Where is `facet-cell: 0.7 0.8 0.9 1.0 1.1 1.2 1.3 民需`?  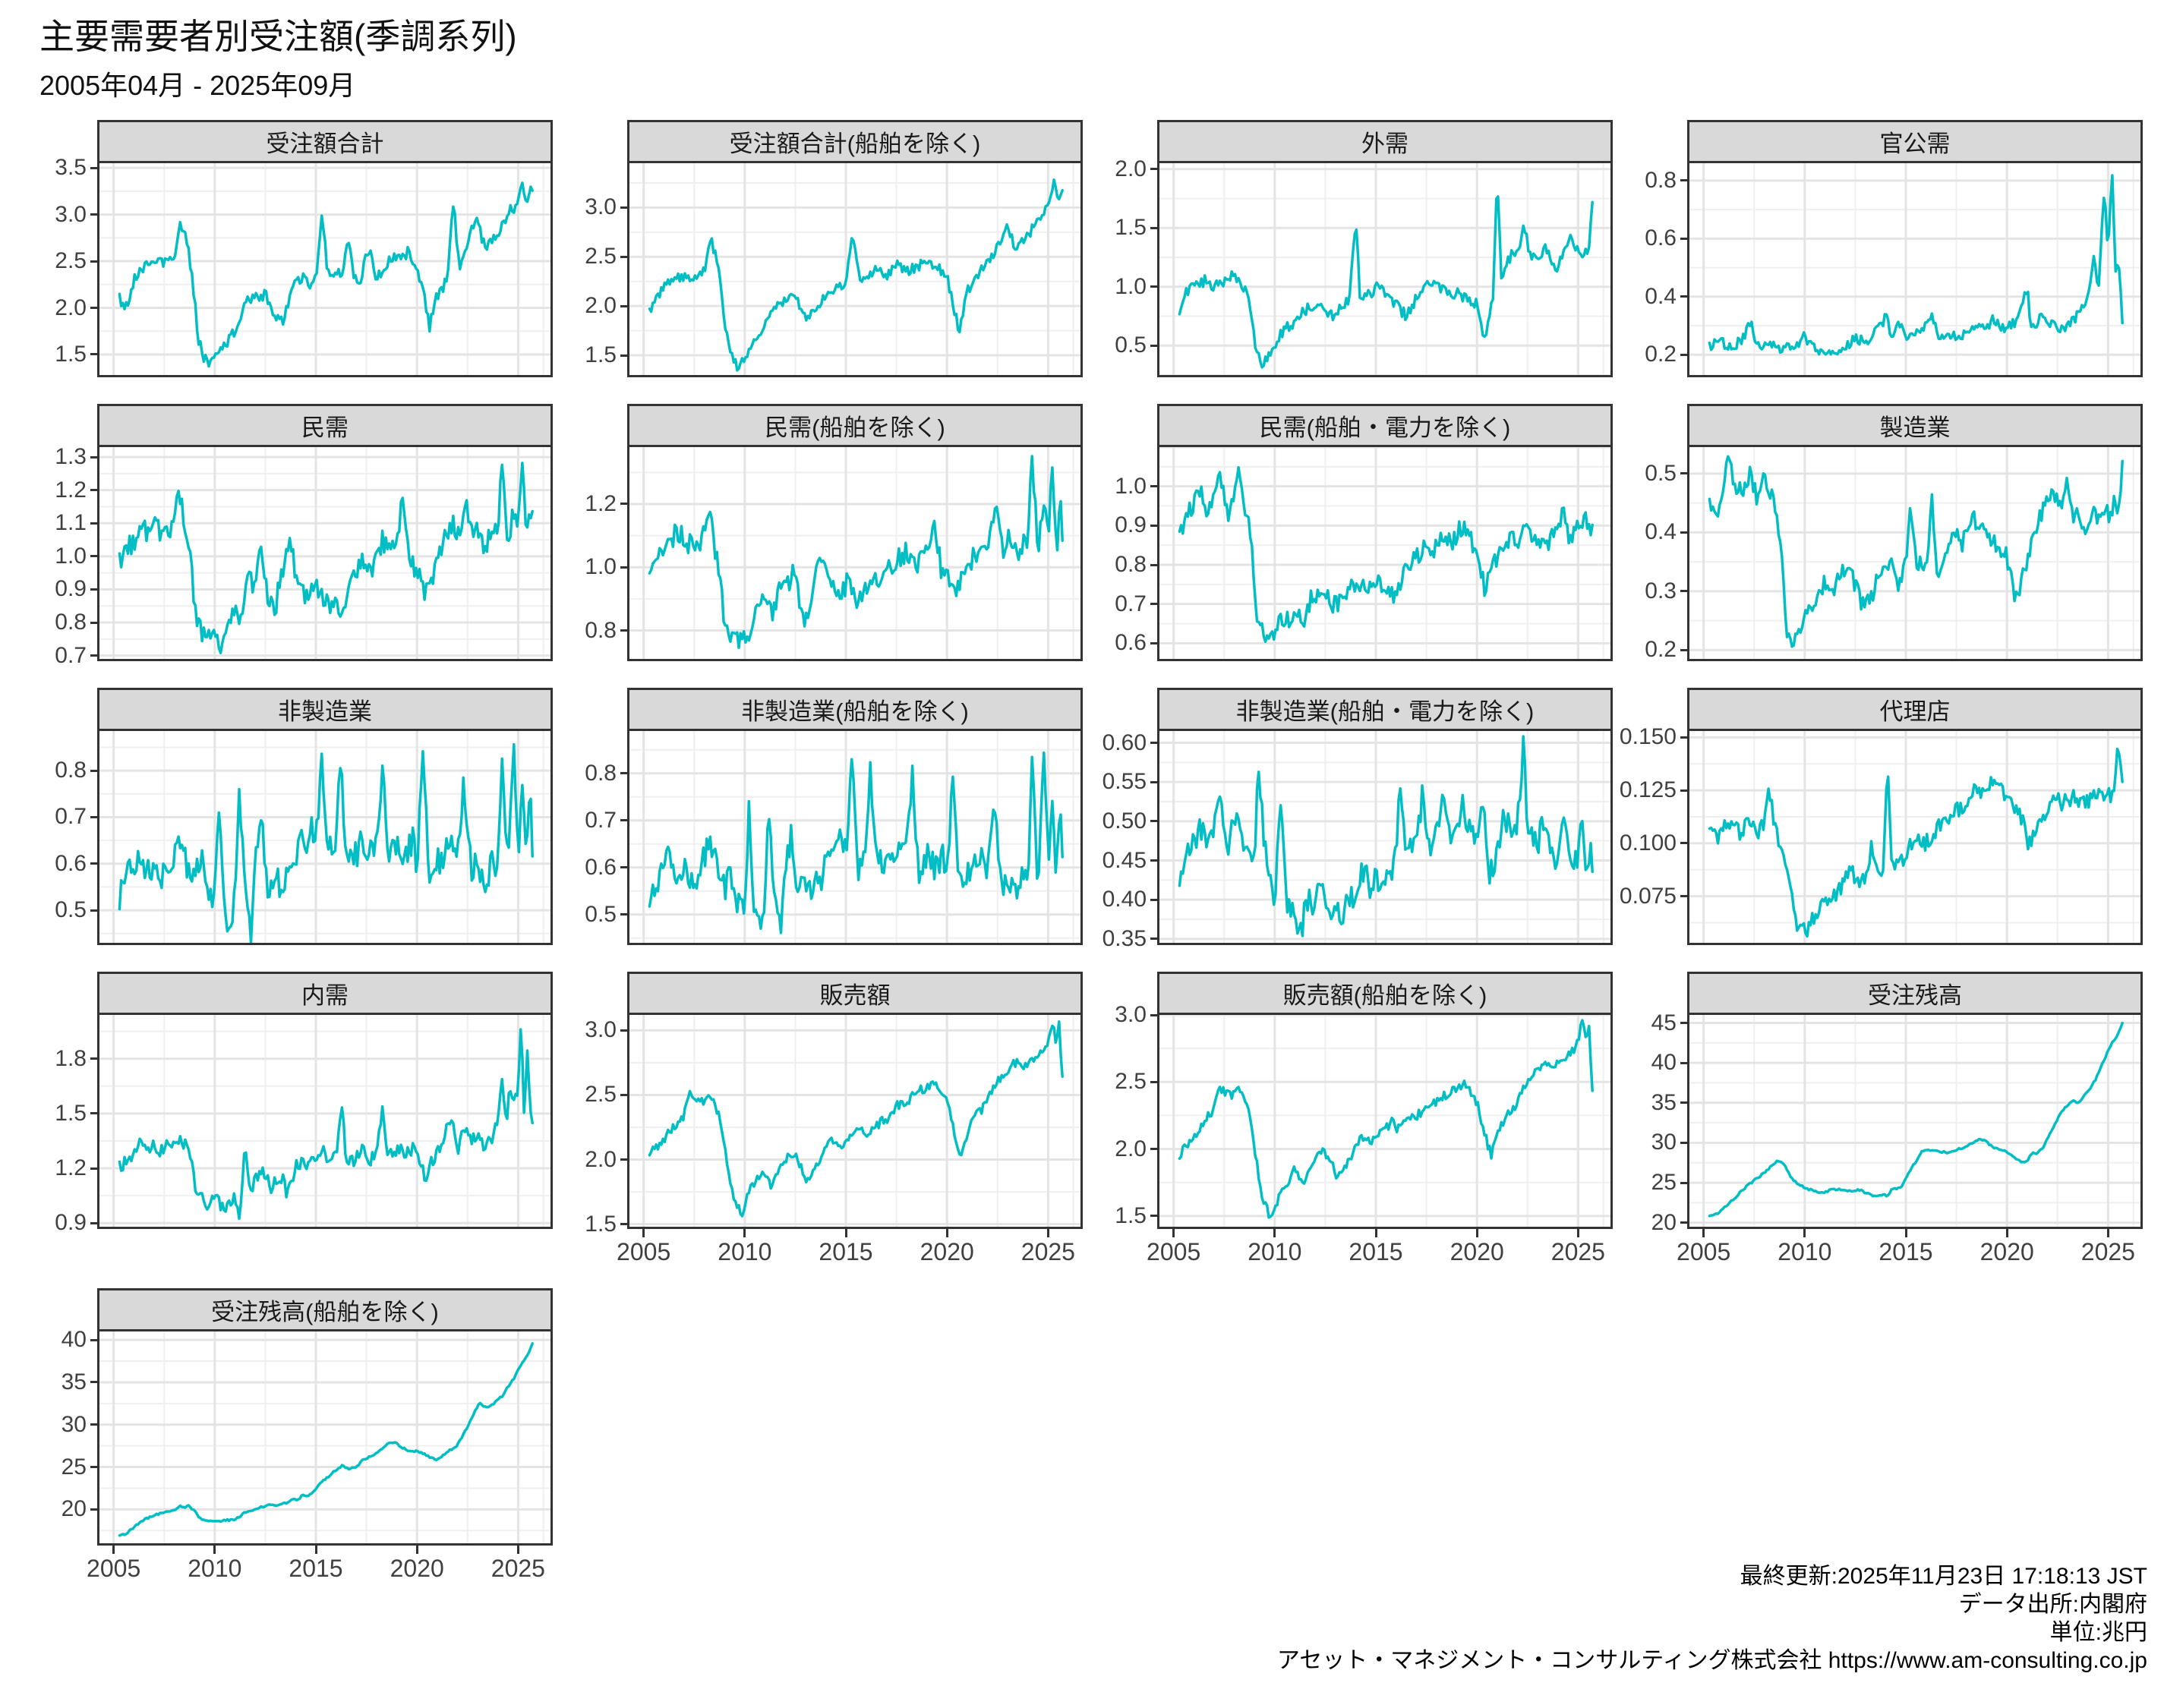 facet-cell: 0.7 0.8 0.9 1.0 1.1 1.2 1.3 民需 is located at coordinates (291, 536).